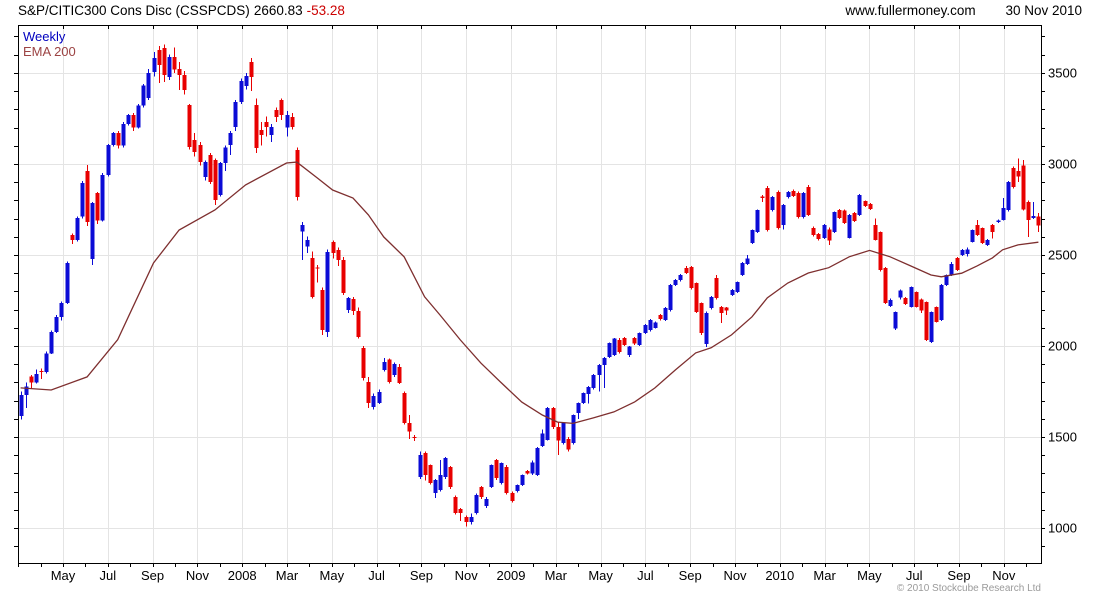 The width and height of the screenshot is (1100, 600). What do you see at coordinates (242, 575) in the screenshot?
I see `svg-text: 2008` at bounding box center [242, 575].